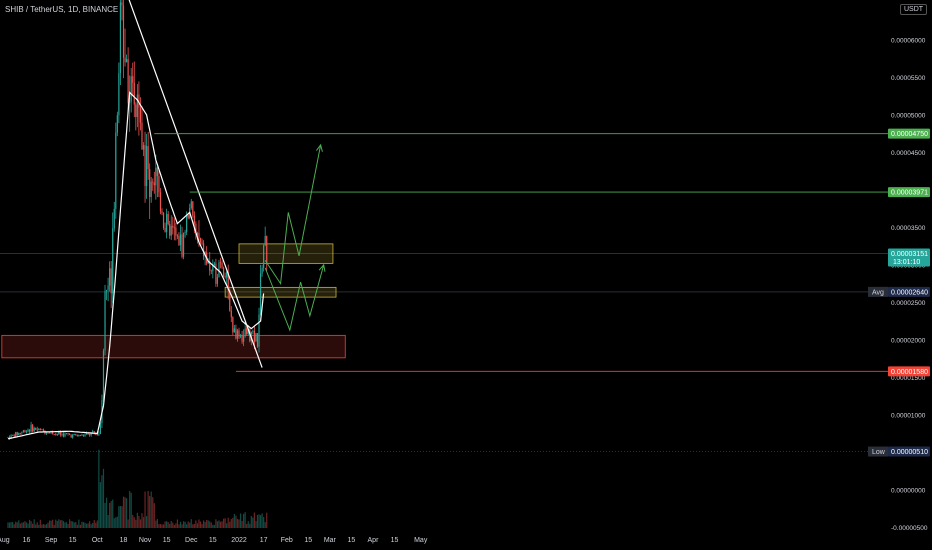 The image size is (932, 550). I want to click on volume-bars, so click(137, 488).